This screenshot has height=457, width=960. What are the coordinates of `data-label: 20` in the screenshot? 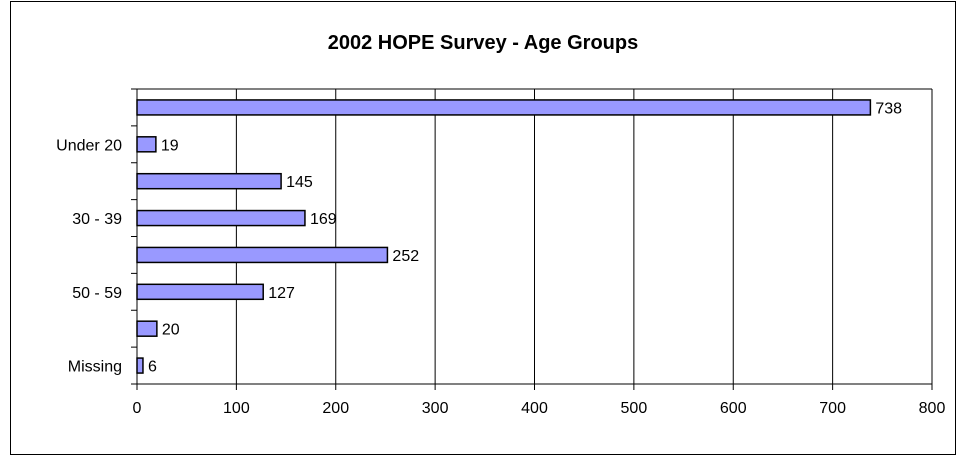 It's located at (171, 330).